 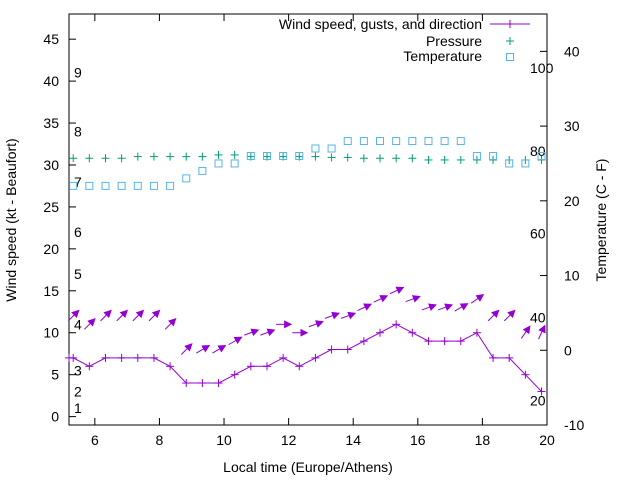 I want to click on y-axis-left-label: Wind speed (kt - Beaufort), so click(x=11, y=219).